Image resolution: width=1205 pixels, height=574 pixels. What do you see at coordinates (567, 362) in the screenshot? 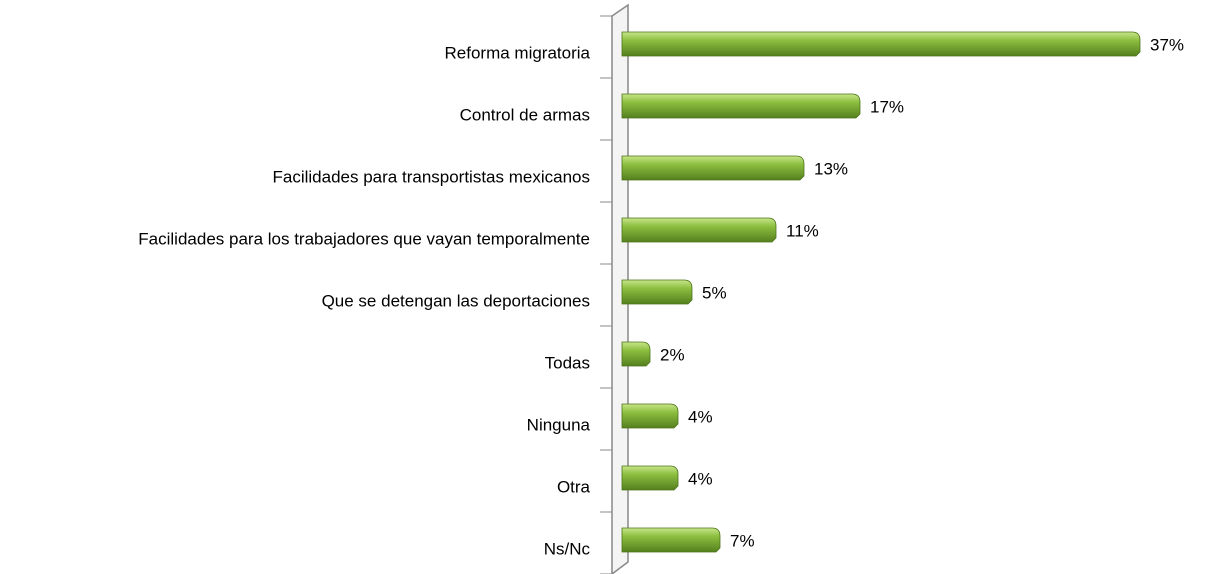
I see `category-label: Todas` at bounding box center [567, 362].